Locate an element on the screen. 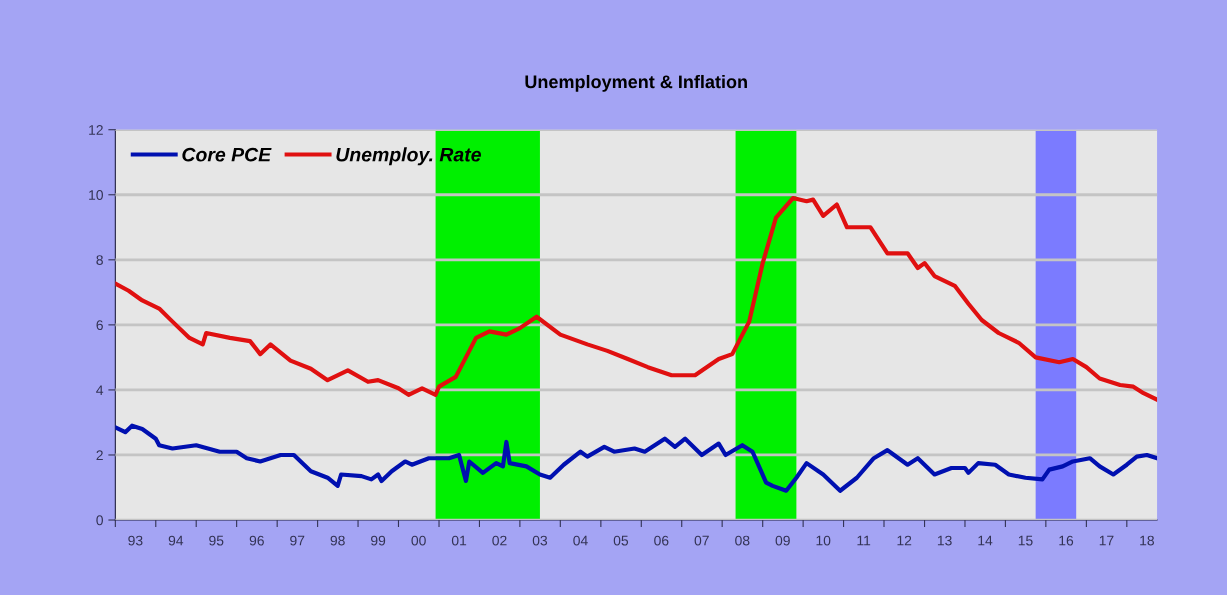 This screenshot has width=1227, height=595. legend-label: Unemploy. Rate is located at coordinates (408, 156).